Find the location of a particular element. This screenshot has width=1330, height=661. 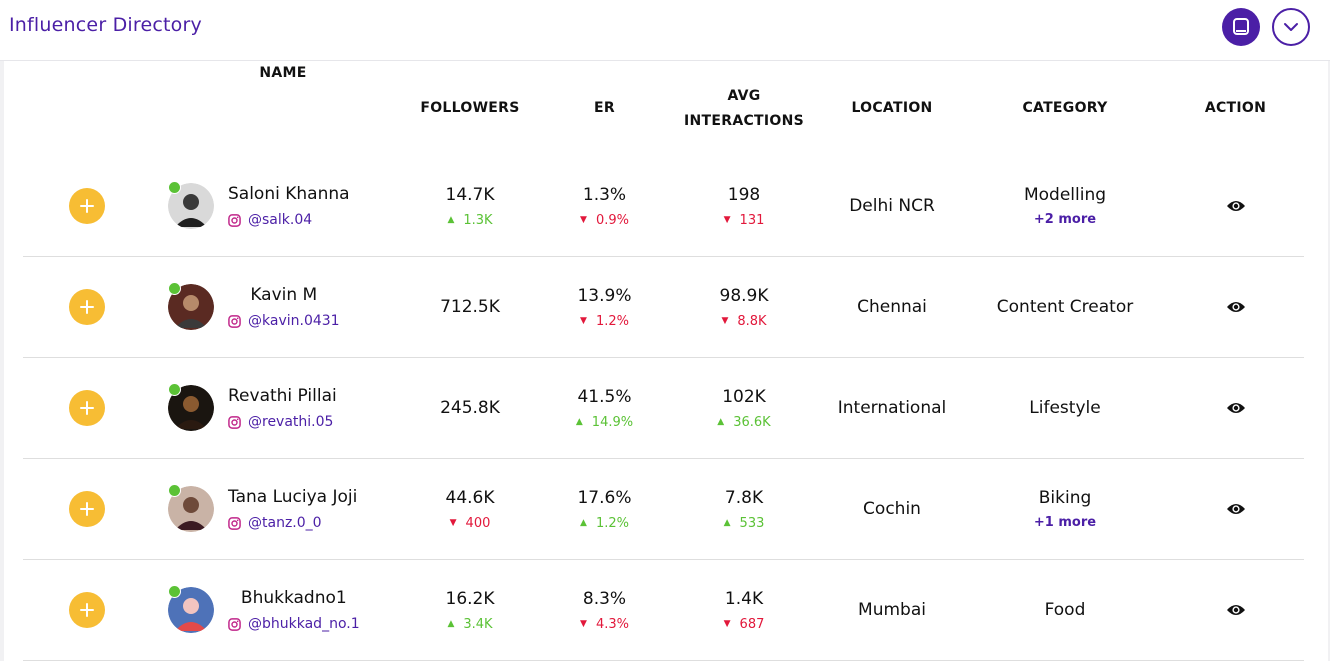

followers-change-value: 1.3K is located at coordinates (478, 220).